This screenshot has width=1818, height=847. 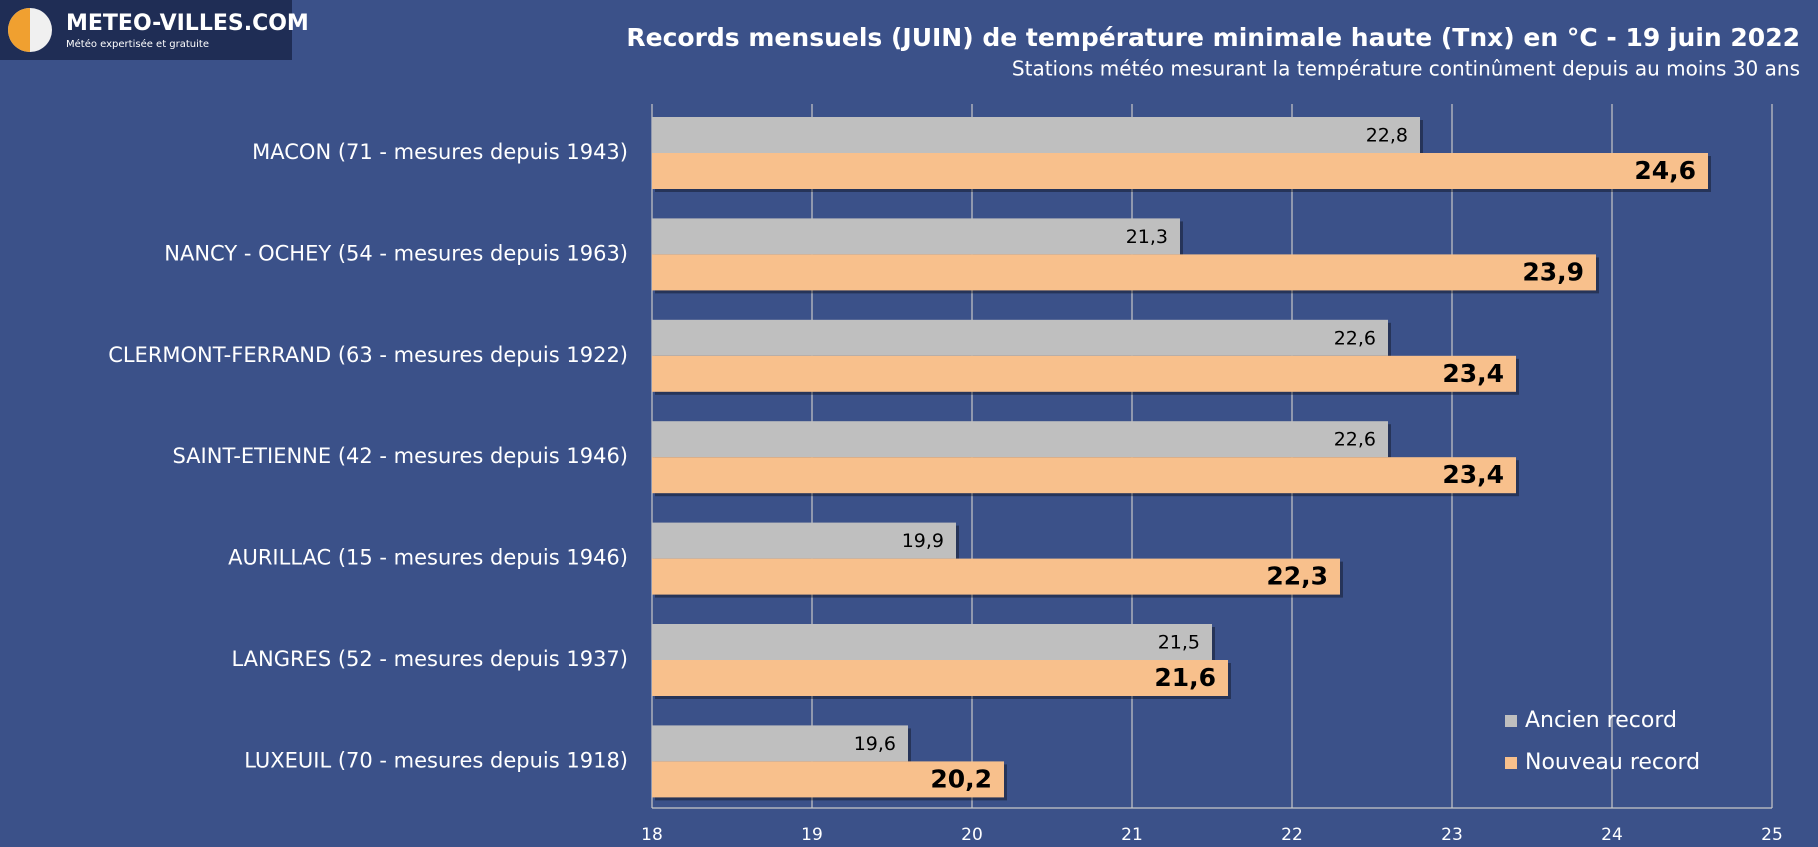 I want to click on legend-label: Ancien record, so click(x=1601, y=720).